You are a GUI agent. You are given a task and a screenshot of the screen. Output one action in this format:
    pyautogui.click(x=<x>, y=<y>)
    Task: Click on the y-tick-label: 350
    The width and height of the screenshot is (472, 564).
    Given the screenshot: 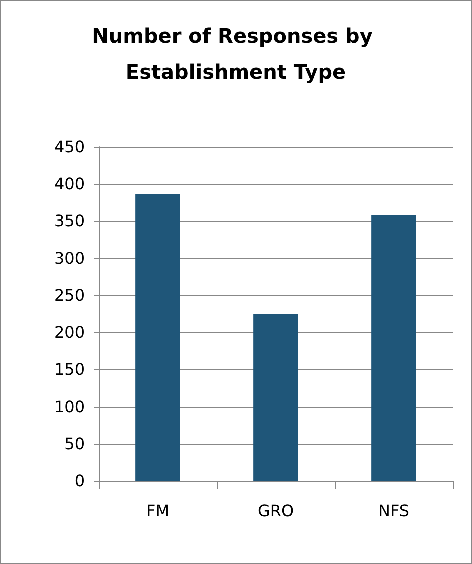 What is the action you would take?
    pyautogui.click(x=69, y=221)
    